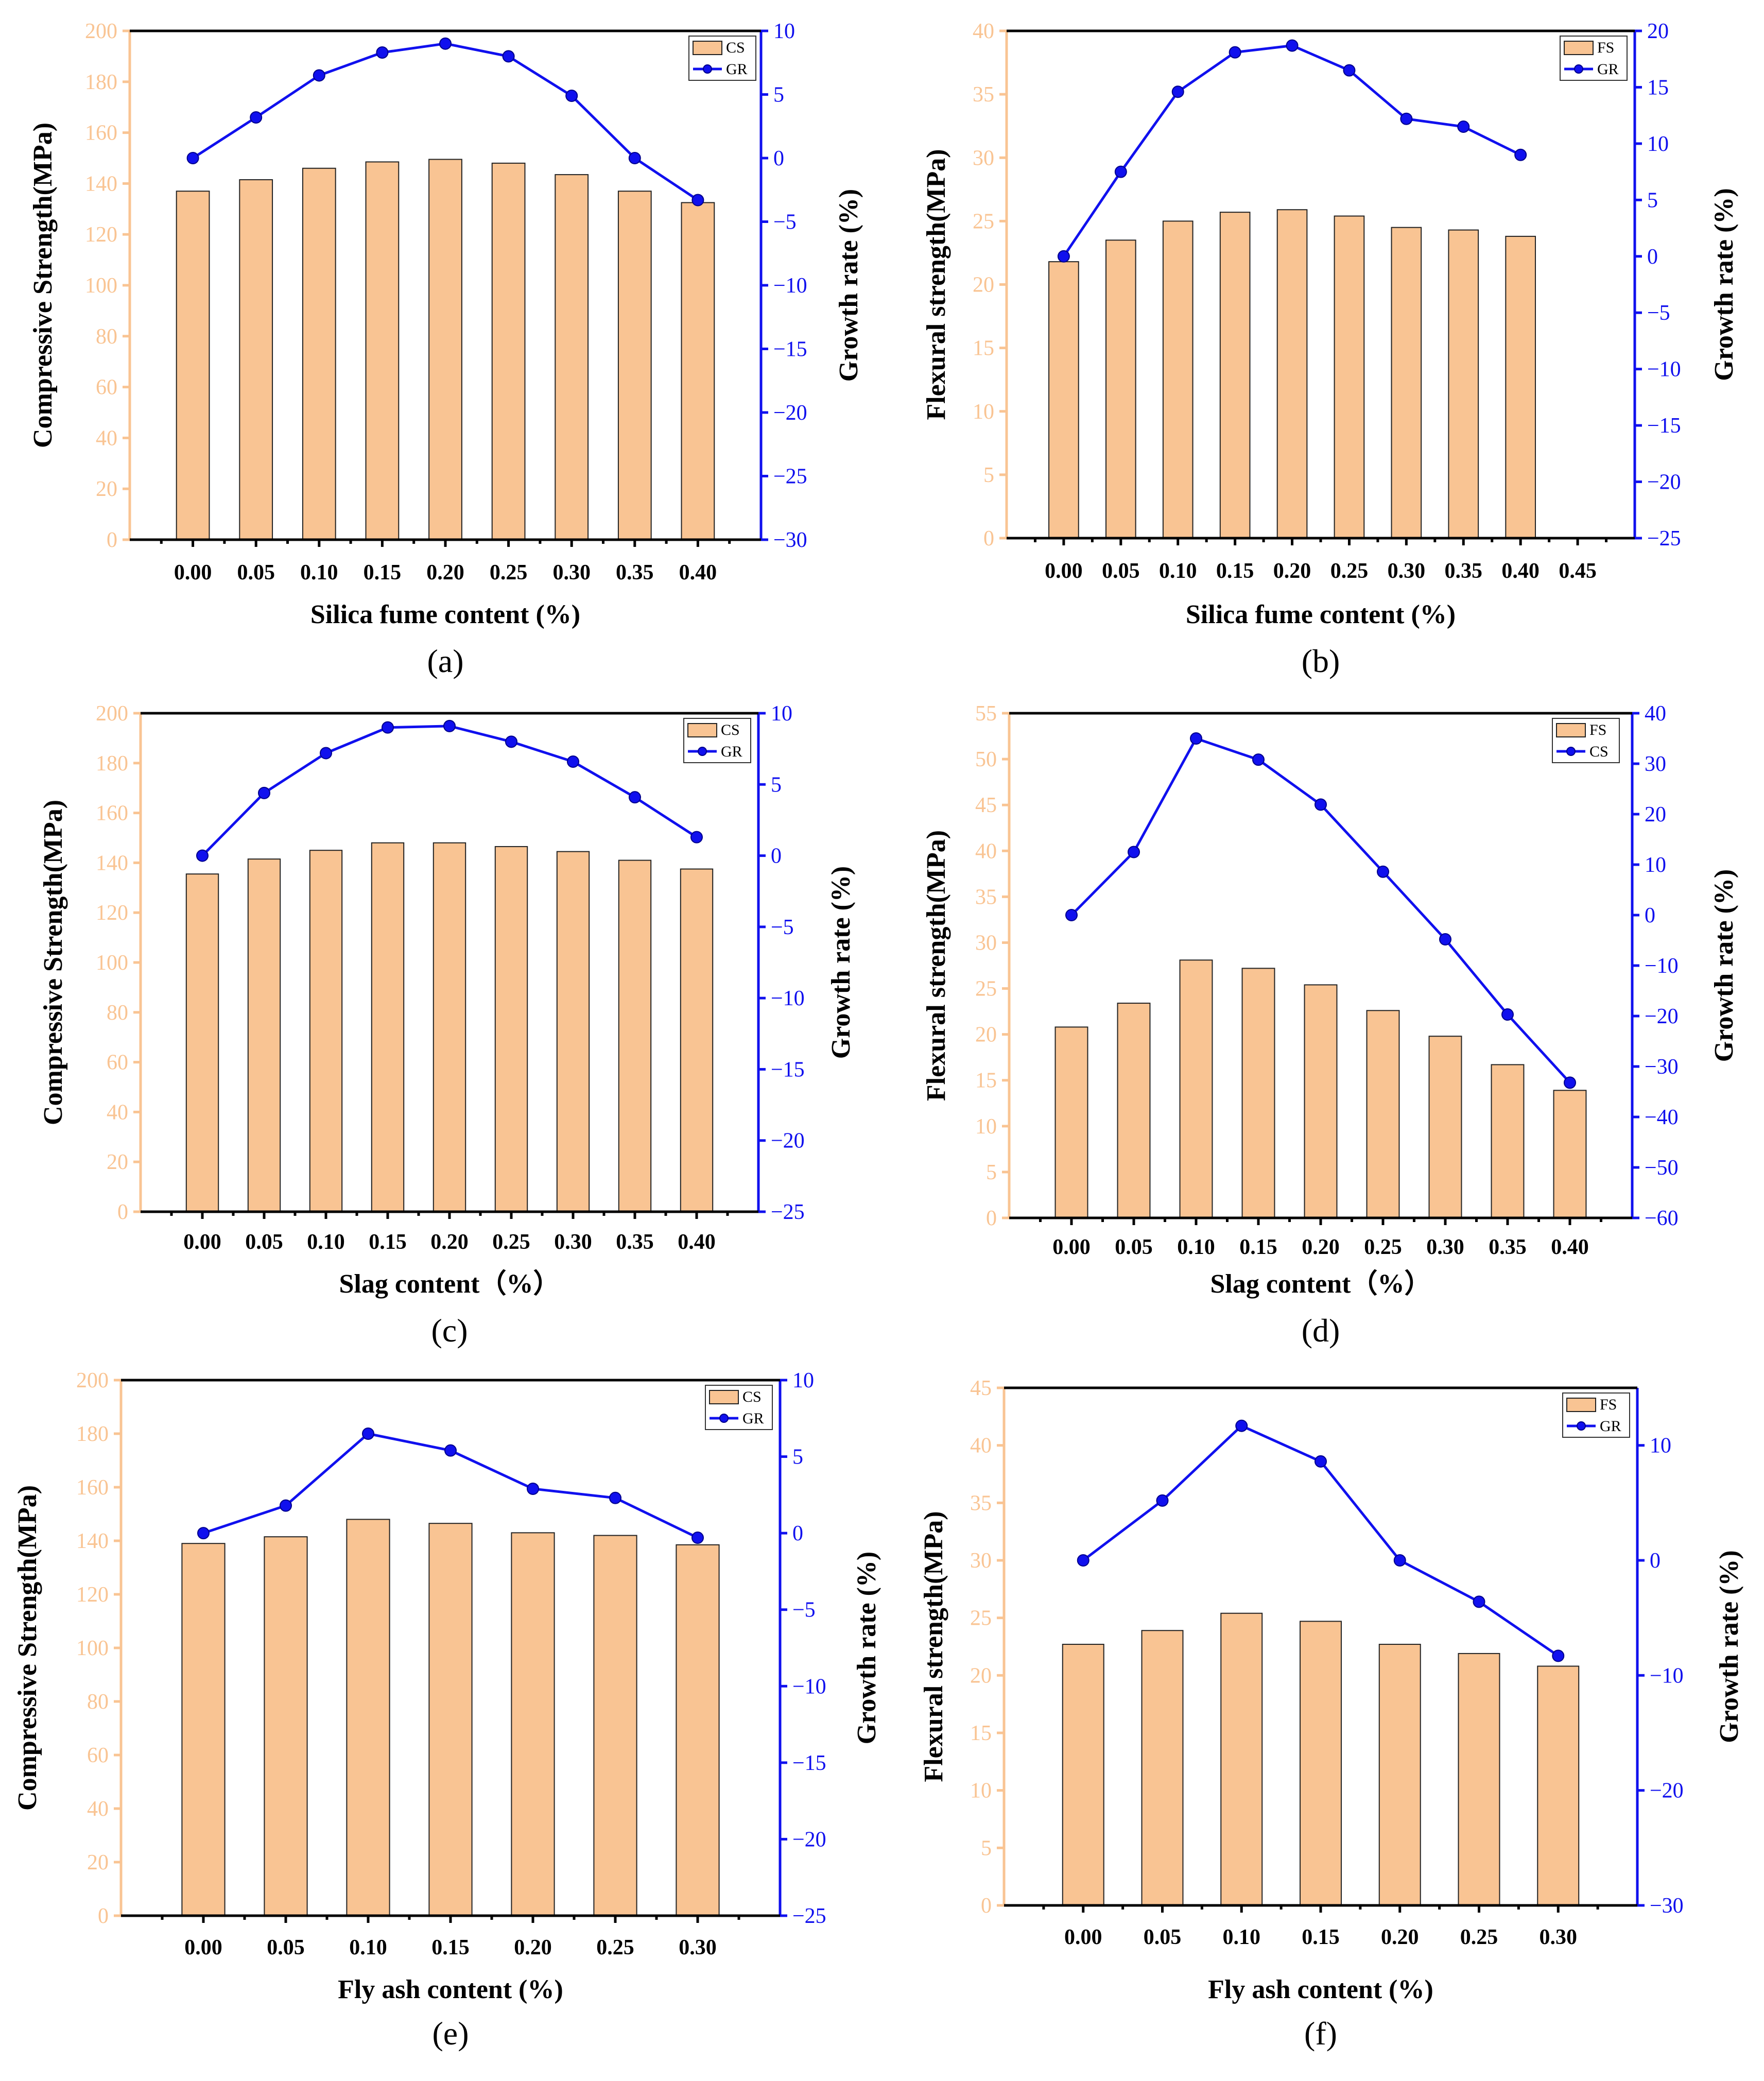 The width and height of the screenshot is (1764, 2081). I want to click on left-tick-label: 45, so click(981, 1388).